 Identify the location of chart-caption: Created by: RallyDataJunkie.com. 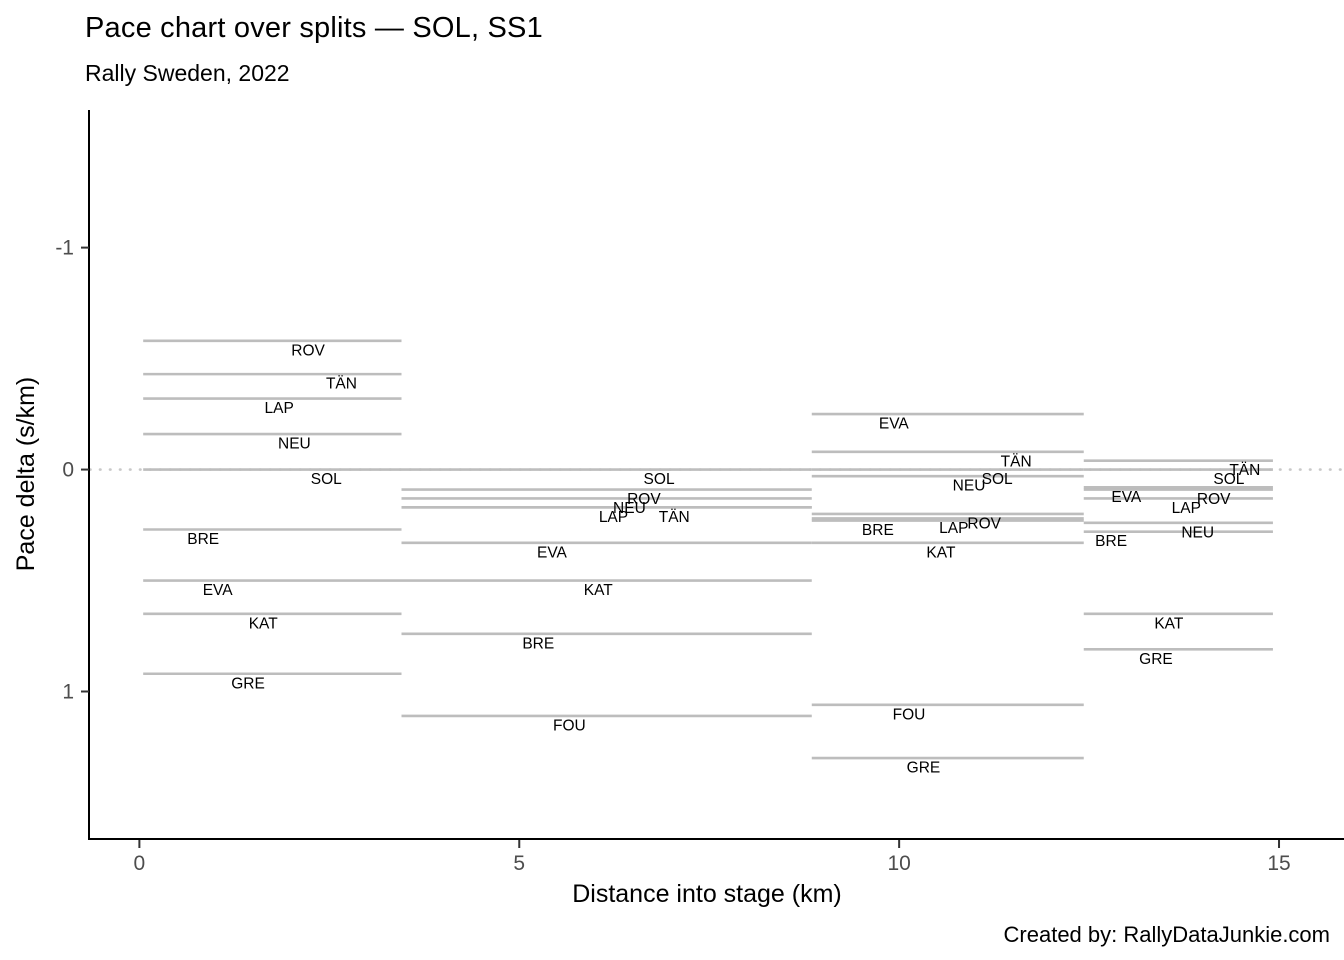
(1166, 934).